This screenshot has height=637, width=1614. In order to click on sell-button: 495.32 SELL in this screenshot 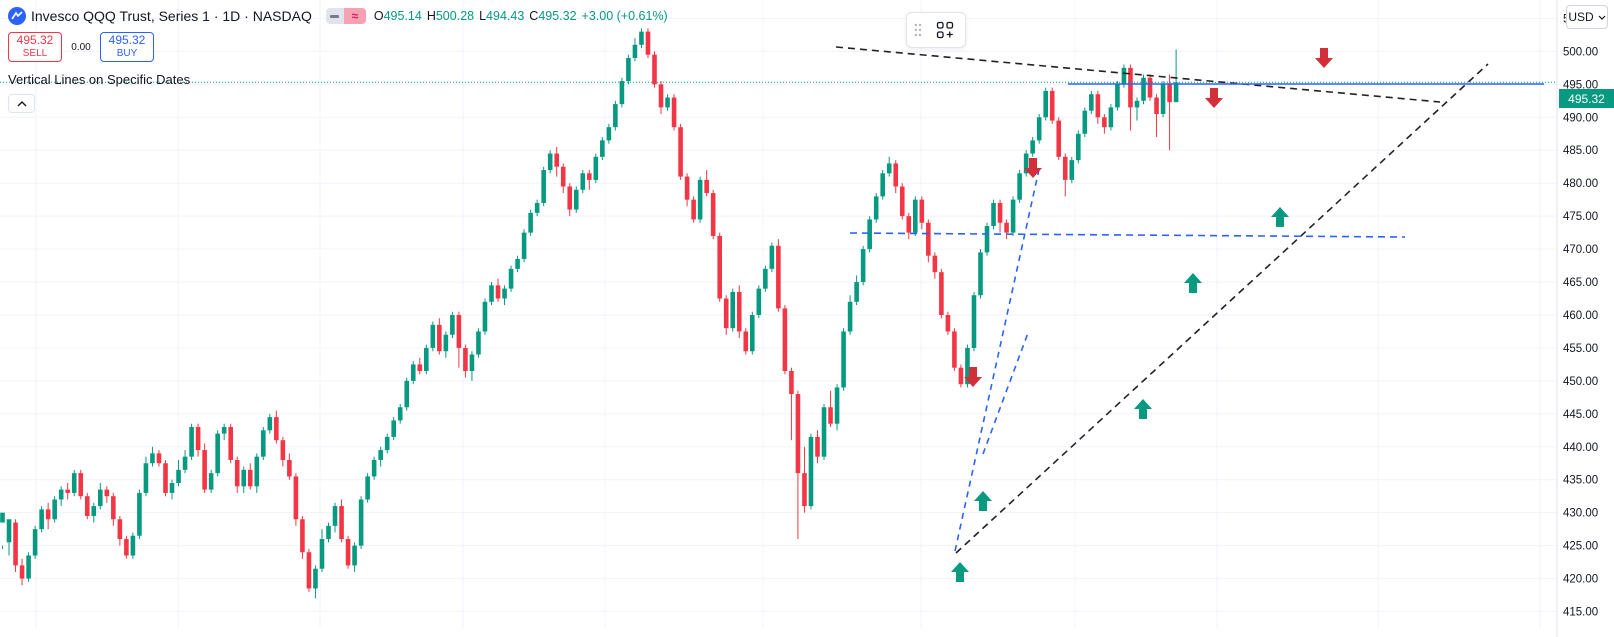, I will do `click(35, 47)`.